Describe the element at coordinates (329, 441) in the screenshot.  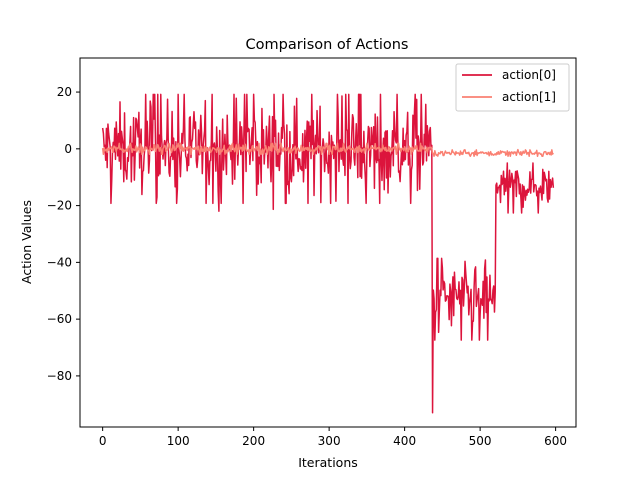
I see `x-tick-label: 300` at that location.